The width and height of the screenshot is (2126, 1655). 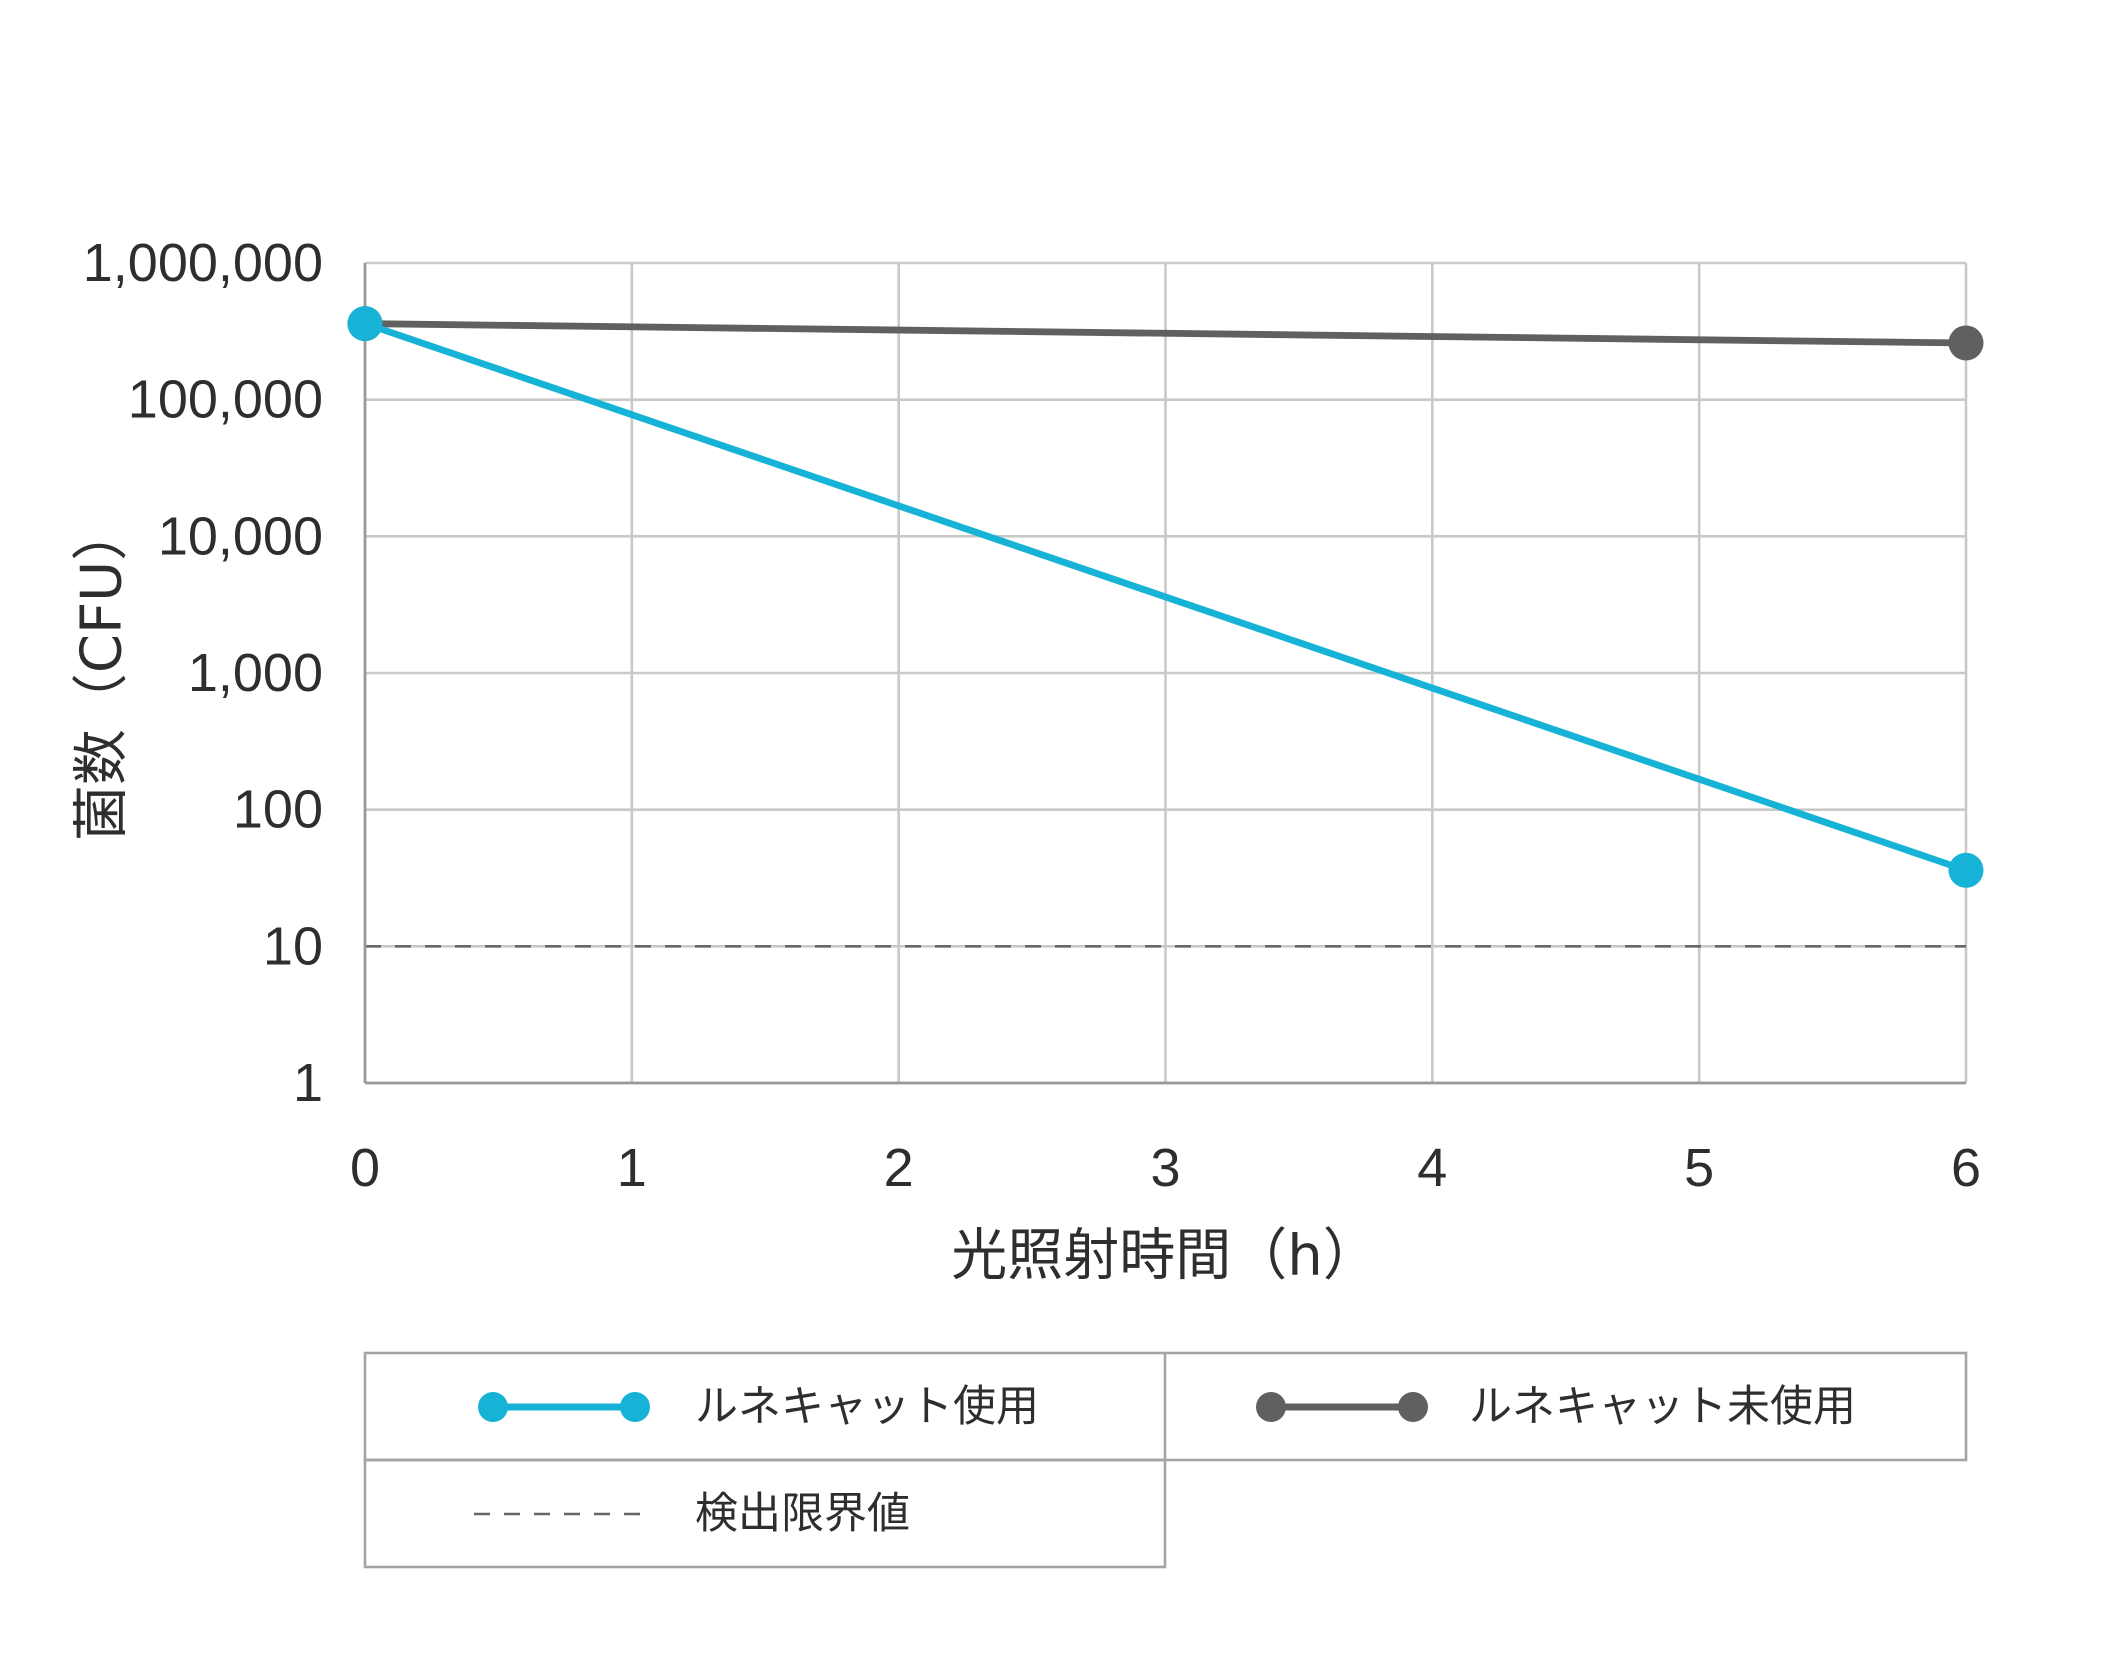 I want to click on y-tick-label: 1, so click(x=308, y=1083).